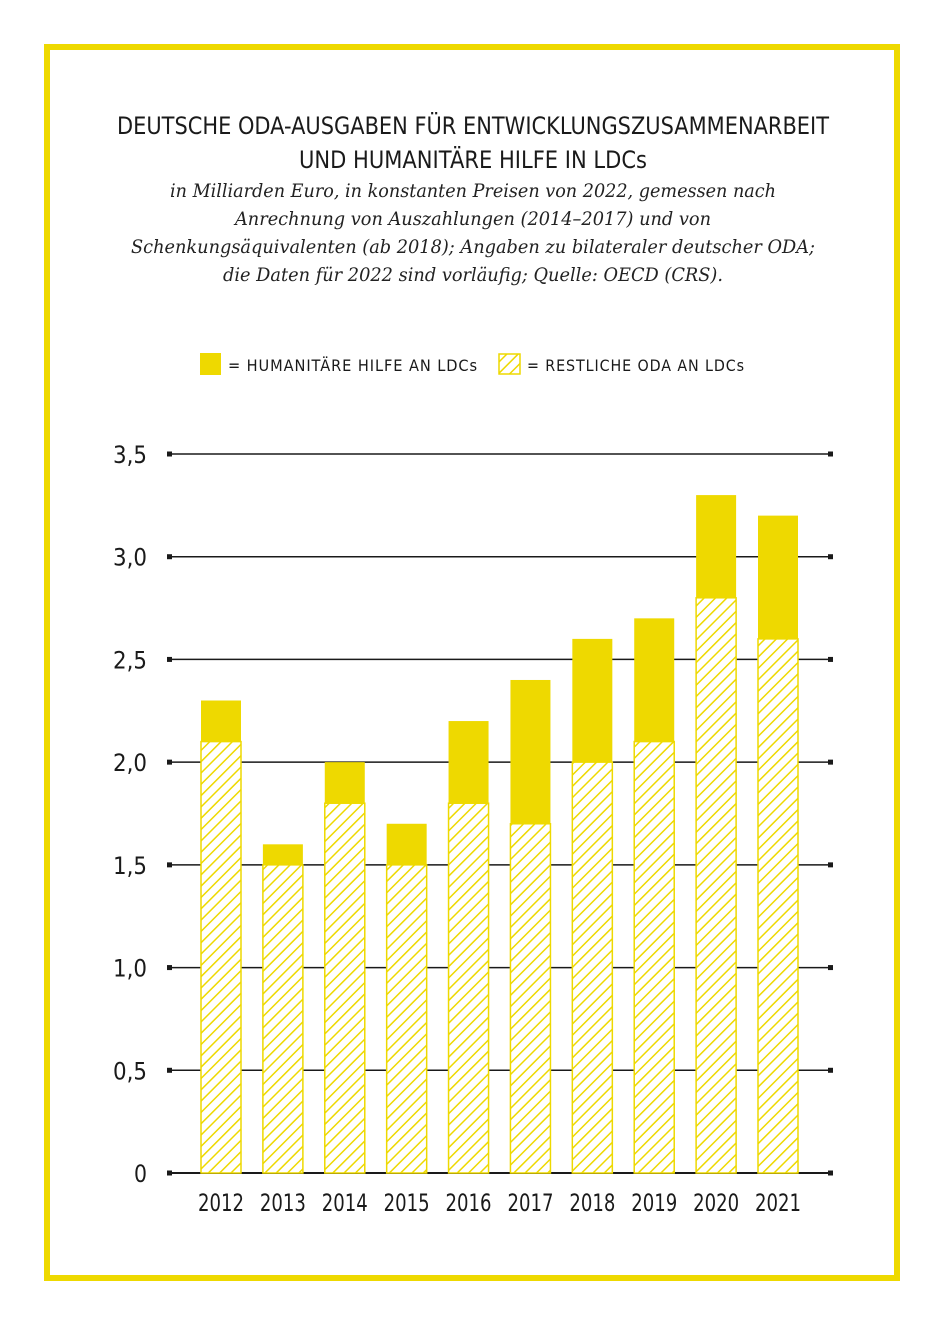 Image resolution: width=945 pixels, height=1326 pixels. Describe the element at coordinates (345, 1203) in the screenshot. I see `x-tick-label: 2014` at that location.